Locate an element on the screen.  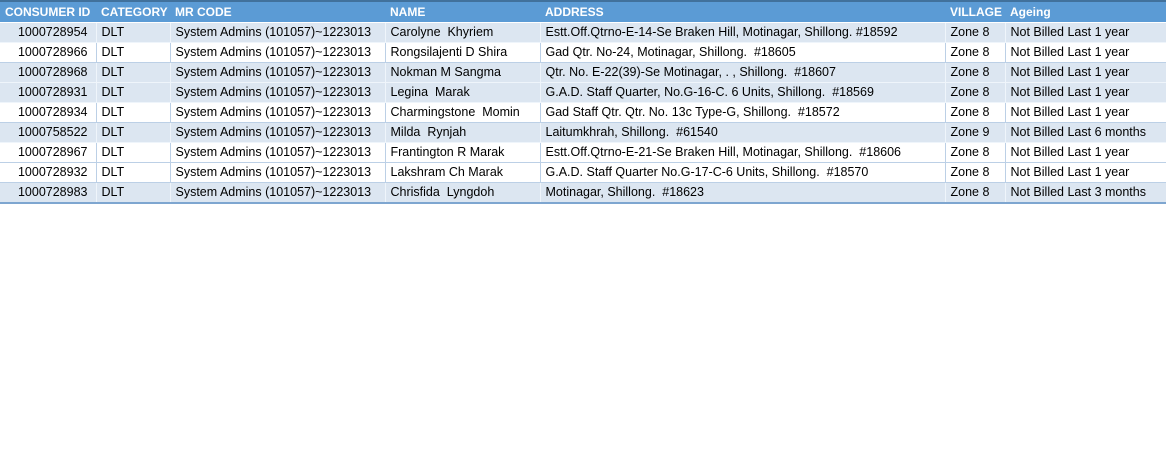
cell-name: Rongsilajenti D Shira is located at coordinates (463, 52).